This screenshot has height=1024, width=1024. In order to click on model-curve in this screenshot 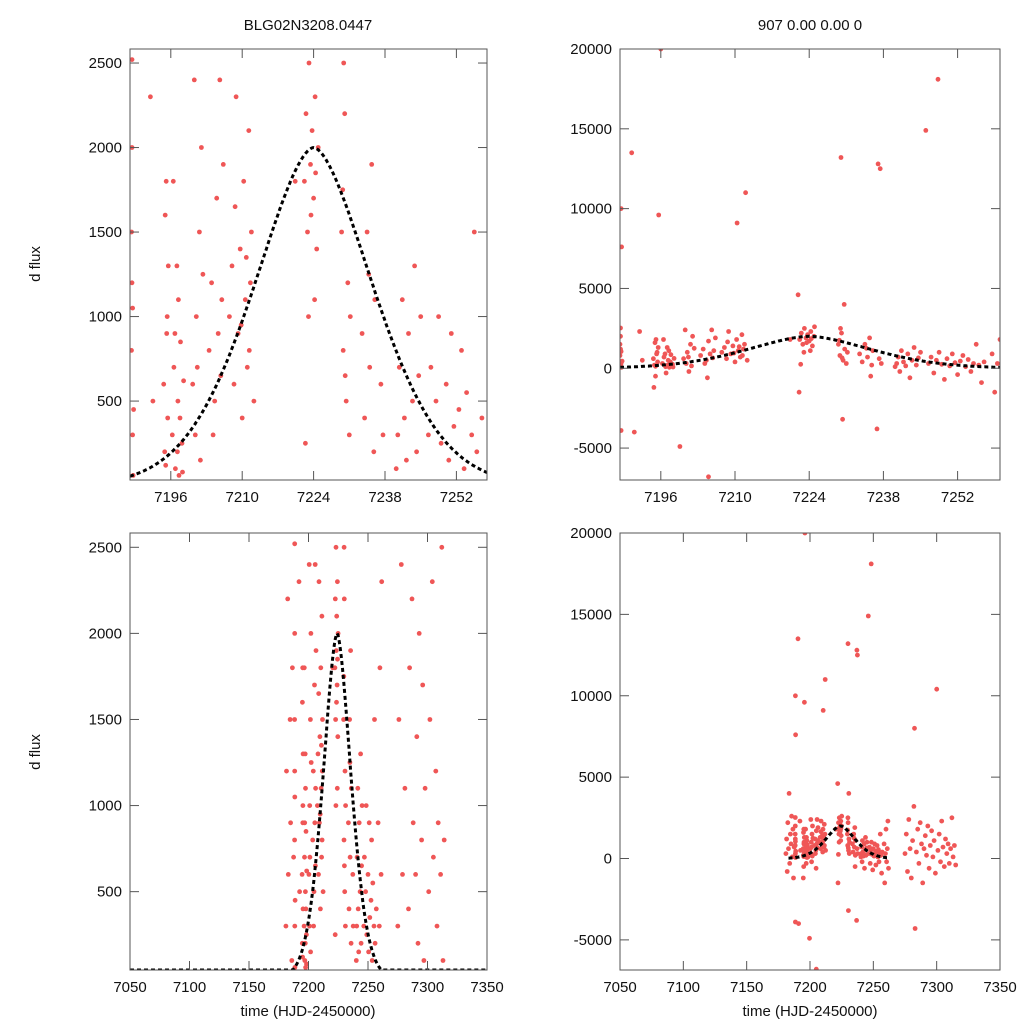, I will do `click(810, 351)`.